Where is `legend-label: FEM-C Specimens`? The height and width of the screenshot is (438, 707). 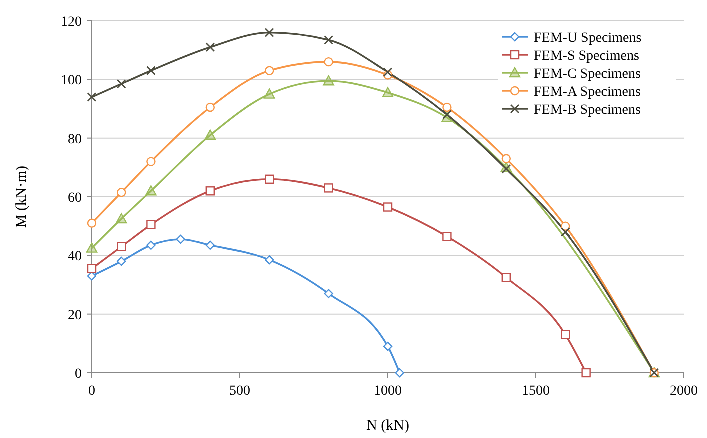 legend-label: FEM-C Specimens is located at coordinates (587, 74).